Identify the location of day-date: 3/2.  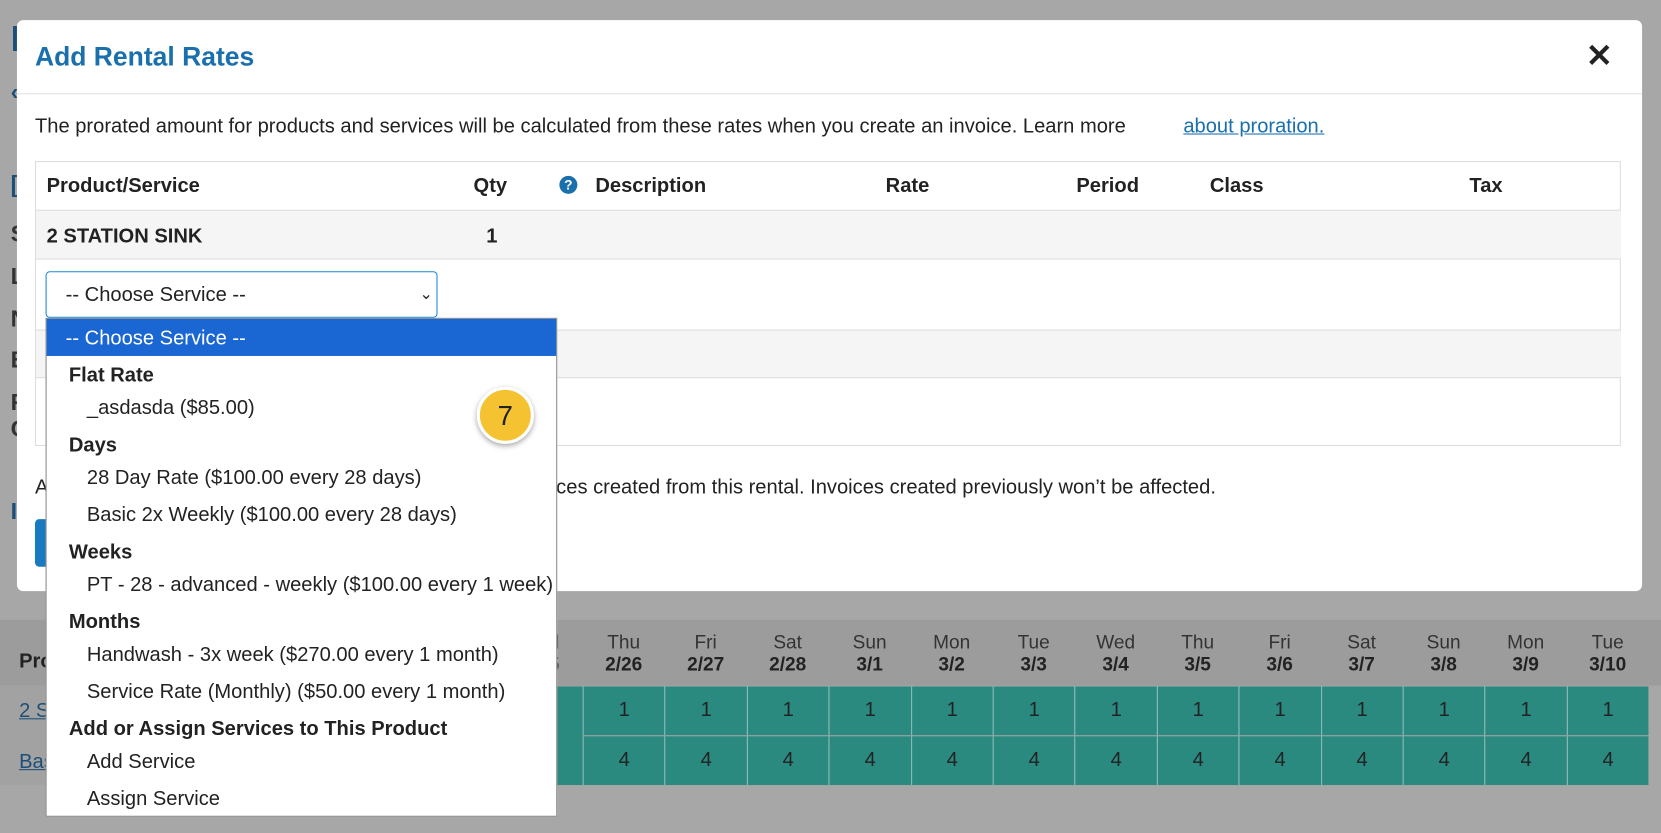
(951, 664).